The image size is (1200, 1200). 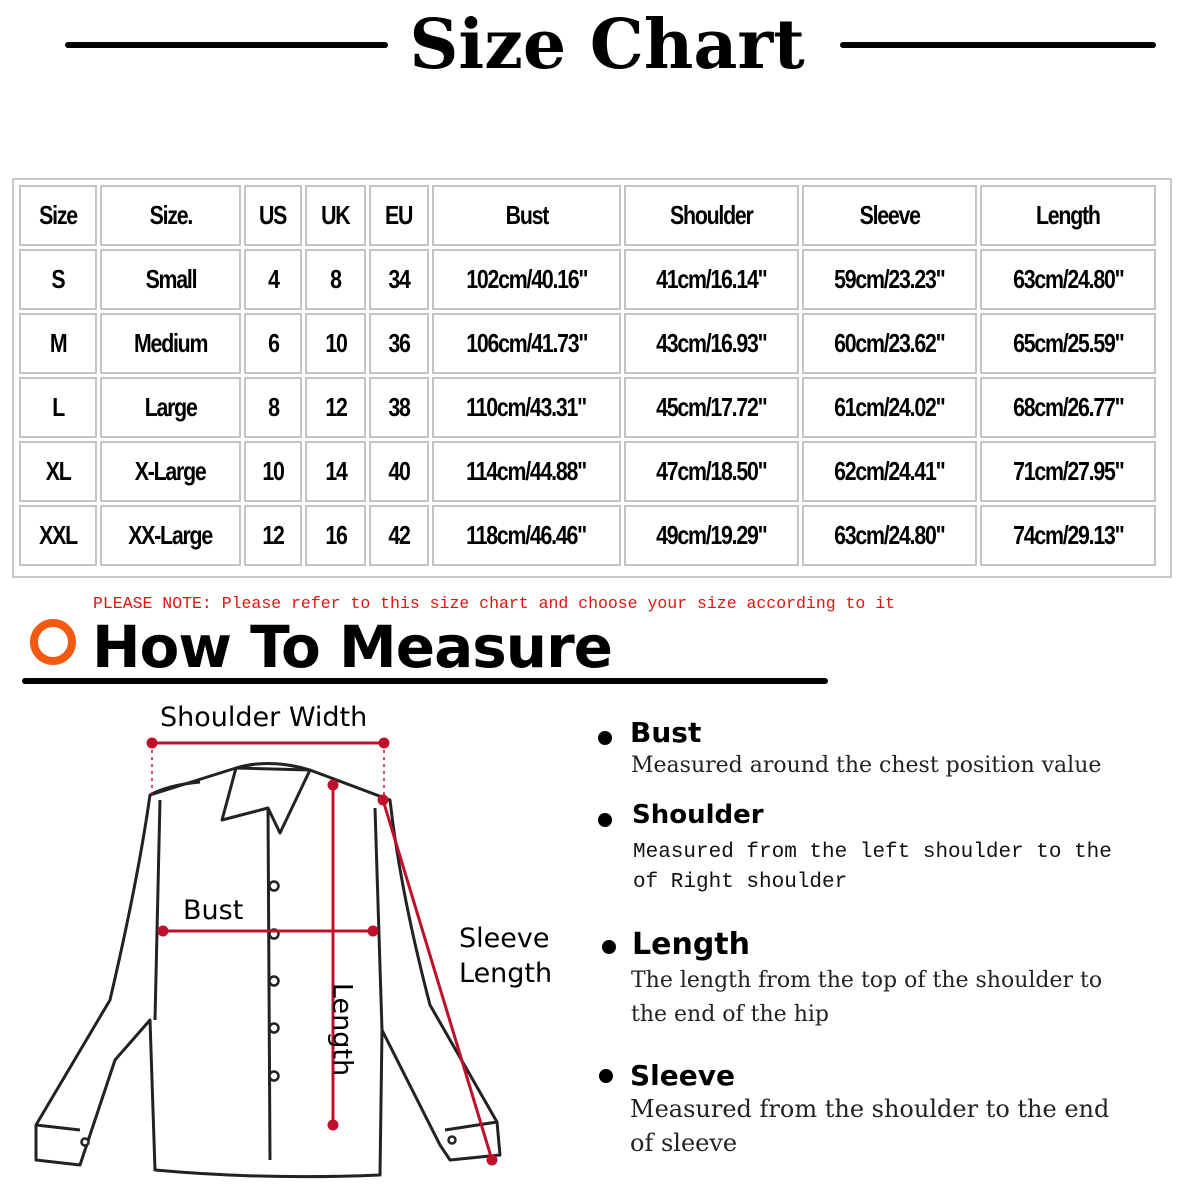 What do you see at coordinates (712, 535) in the screenshot?
I see `table-cell-text: 49cm/19.29"` at bounding box center [712, 535].